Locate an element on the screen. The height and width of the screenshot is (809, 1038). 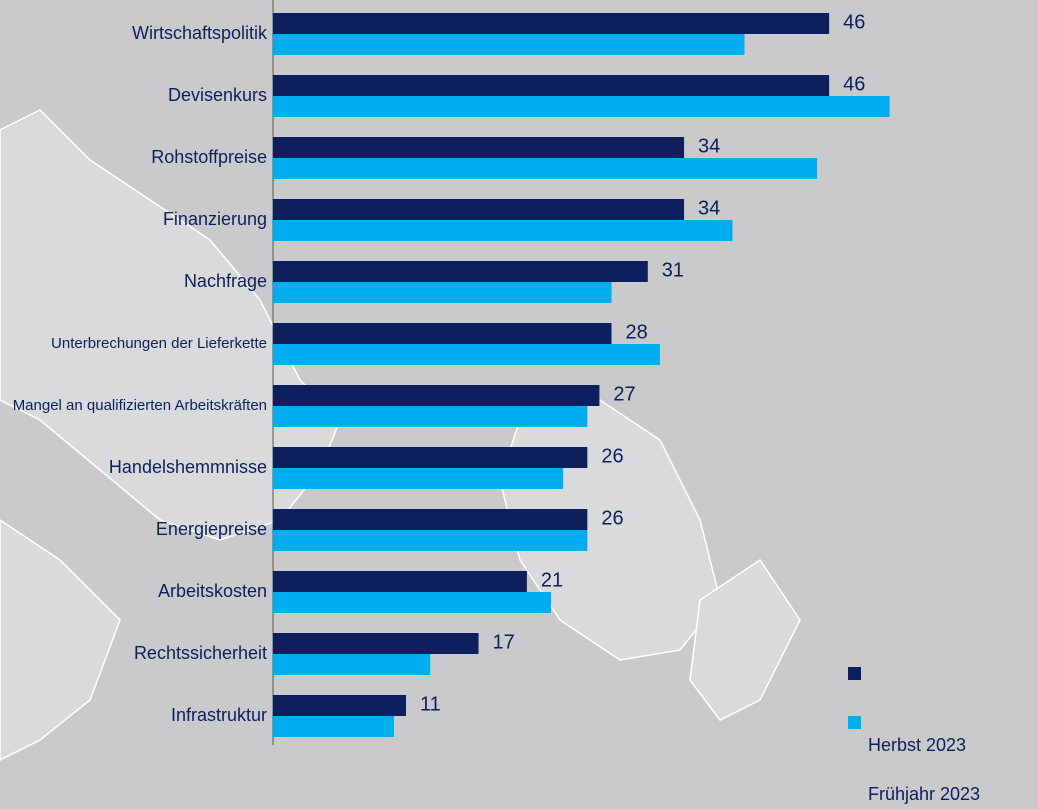
category-label: Devisenkurs is located at coordinates (217, 95).